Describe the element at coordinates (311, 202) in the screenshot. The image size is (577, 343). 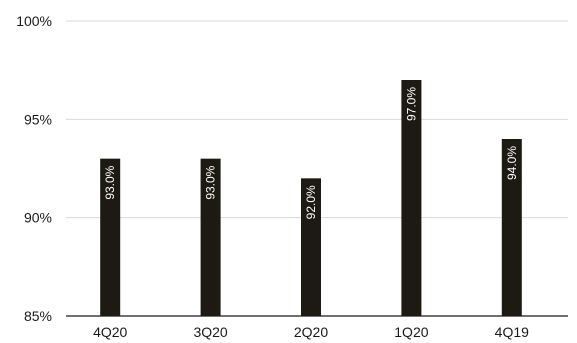
I see `bar-data-label: 92.0%` at that location.